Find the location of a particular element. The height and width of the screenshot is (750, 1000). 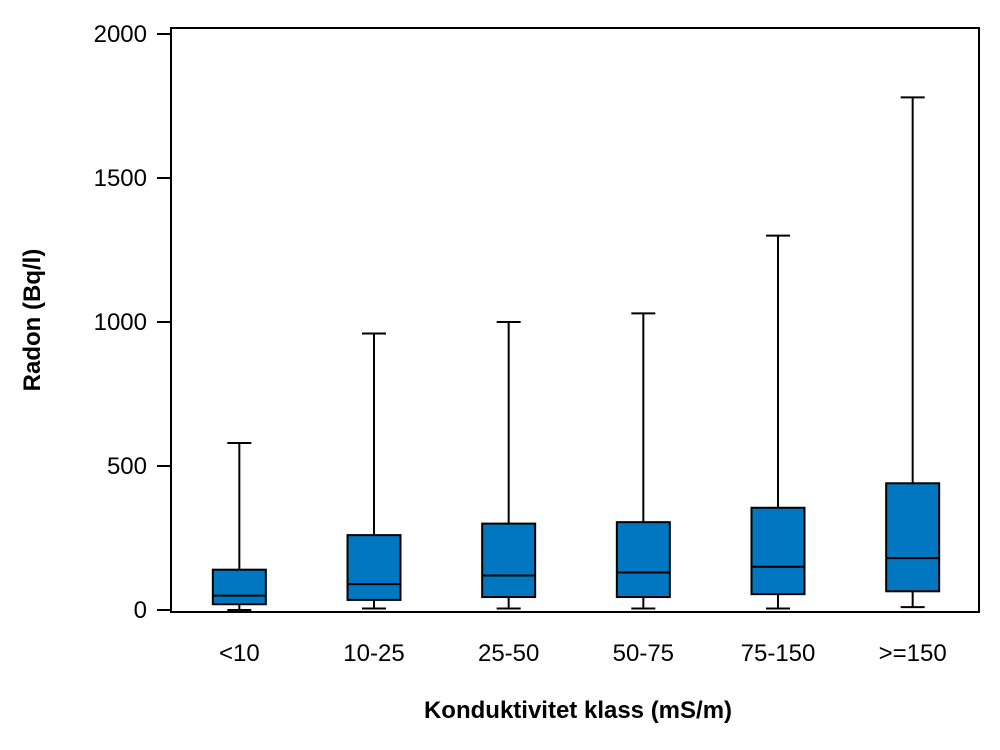

x-tick-label: 10-25 is located at coordinates (373, 653).